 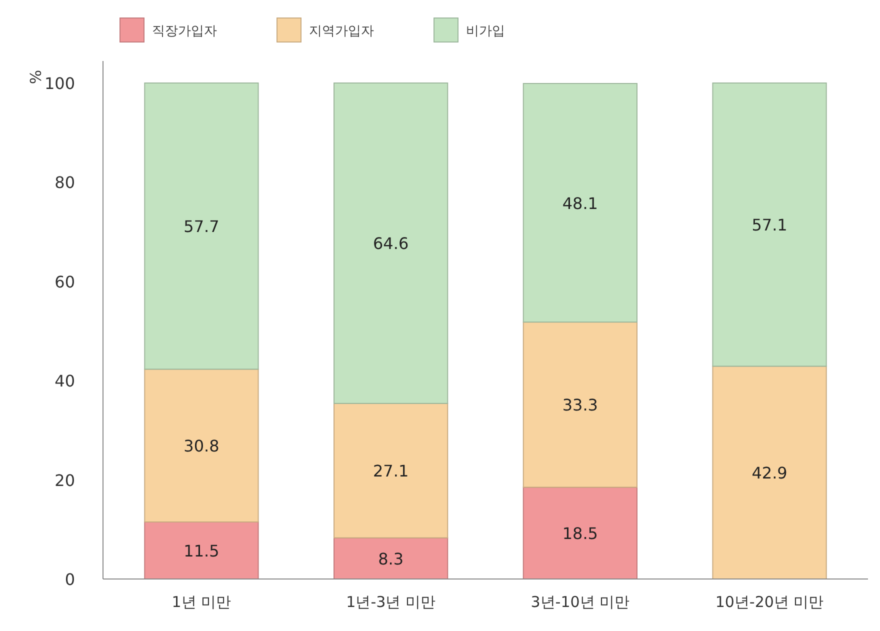 I want to click on data-label: 48.1, so click(x=580, y=203).